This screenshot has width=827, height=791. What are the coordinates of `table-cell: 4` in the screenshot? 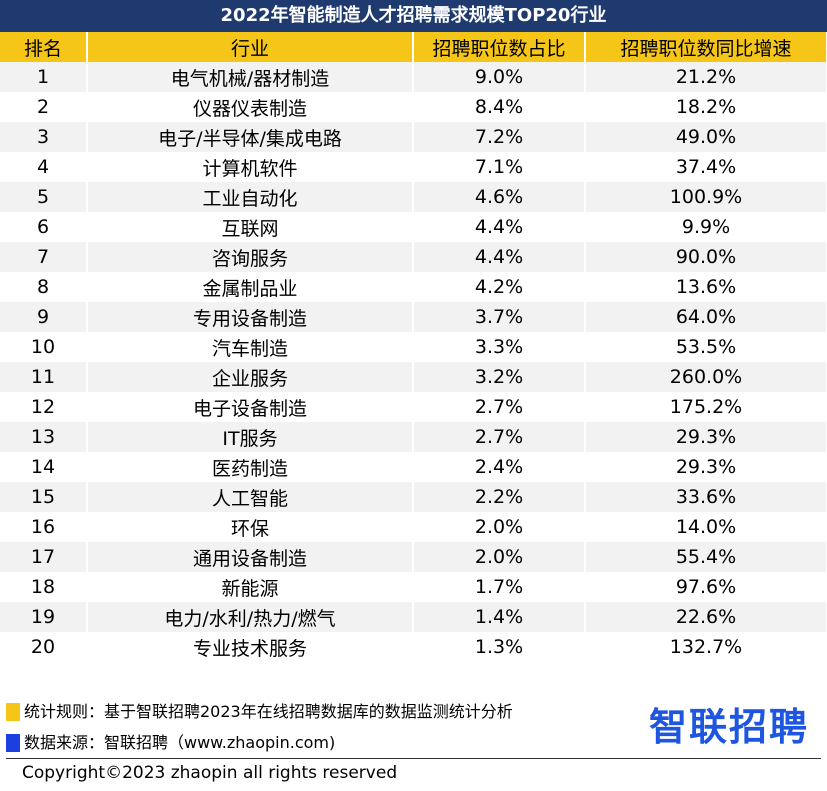 It's located at (44, 167).